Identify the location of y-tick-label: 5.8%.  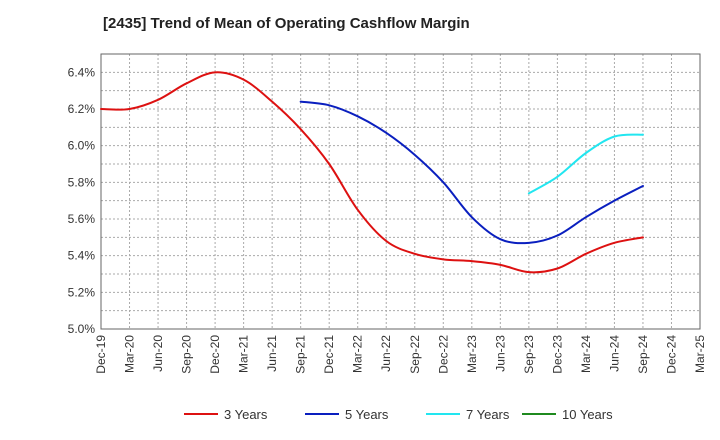
(82, 182).